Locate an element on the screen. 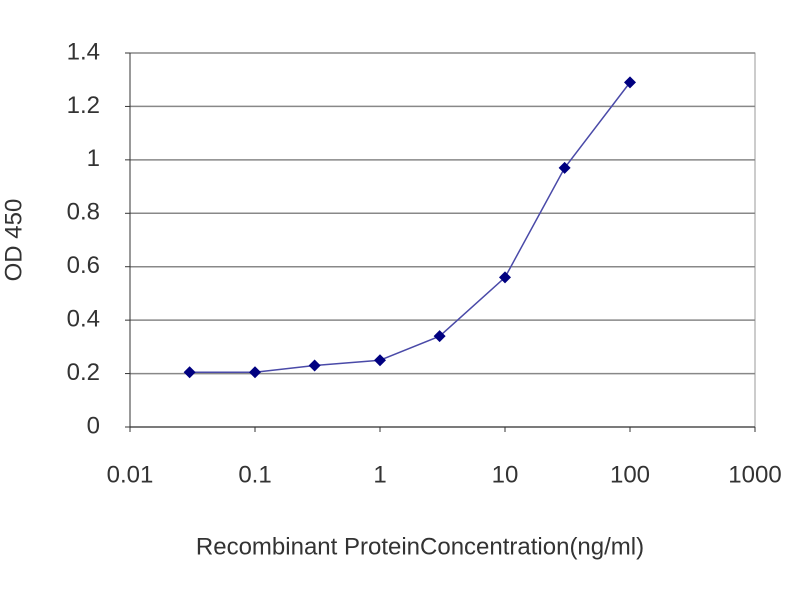  y-tick-label: 1.4 is located at coordinates (83, 51).